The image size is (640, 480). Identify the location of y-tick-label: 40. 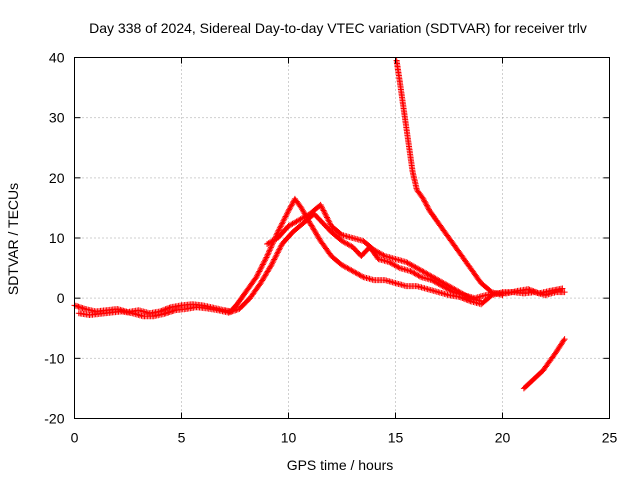
(57, 58).